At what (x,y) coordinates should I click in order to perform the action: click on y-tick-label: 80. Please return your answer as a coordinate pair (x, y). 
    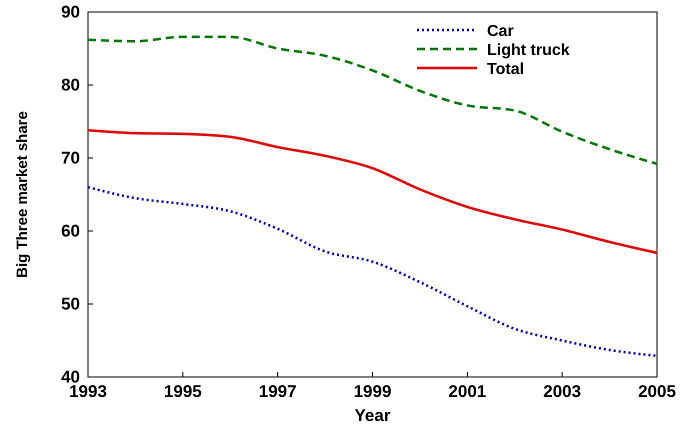
    Looking at the image, I should click on (70, 84).